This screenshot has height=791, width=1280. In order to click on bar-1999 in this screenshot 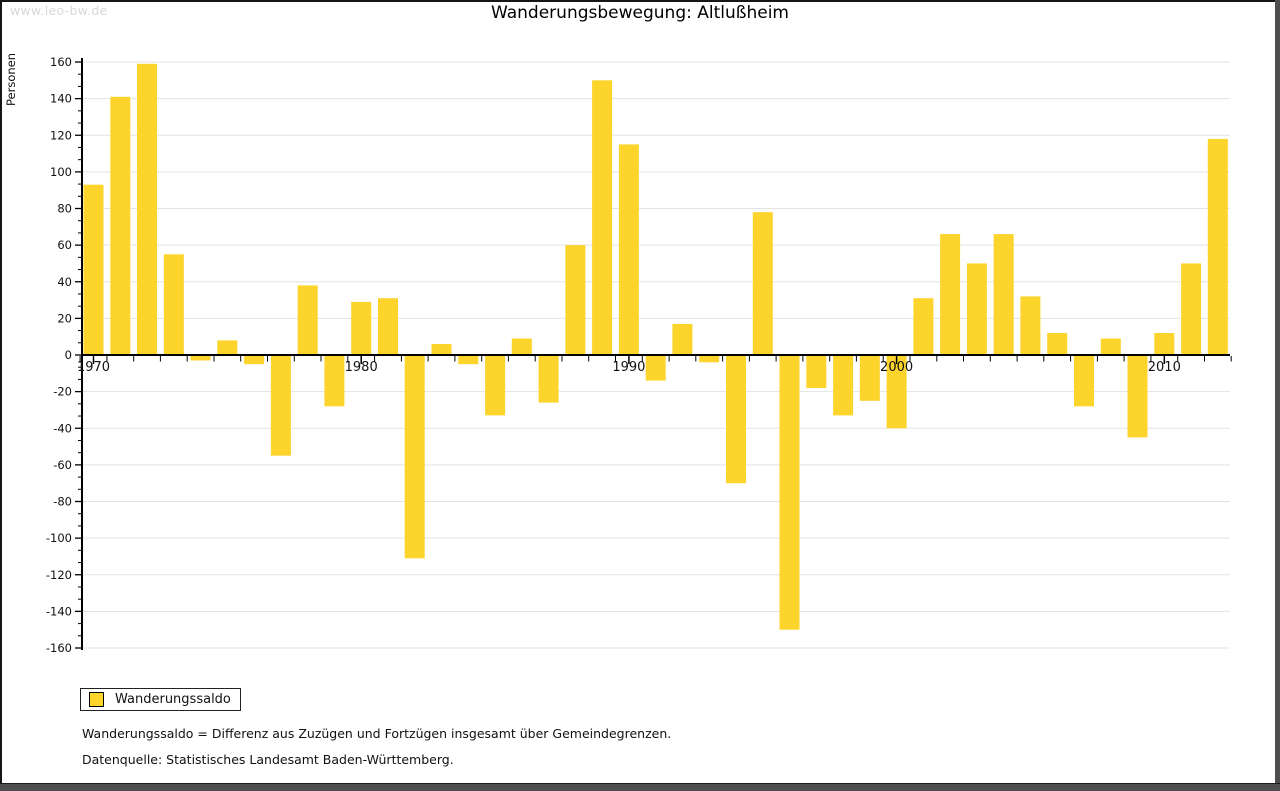, I will do `click(869, 378)`.